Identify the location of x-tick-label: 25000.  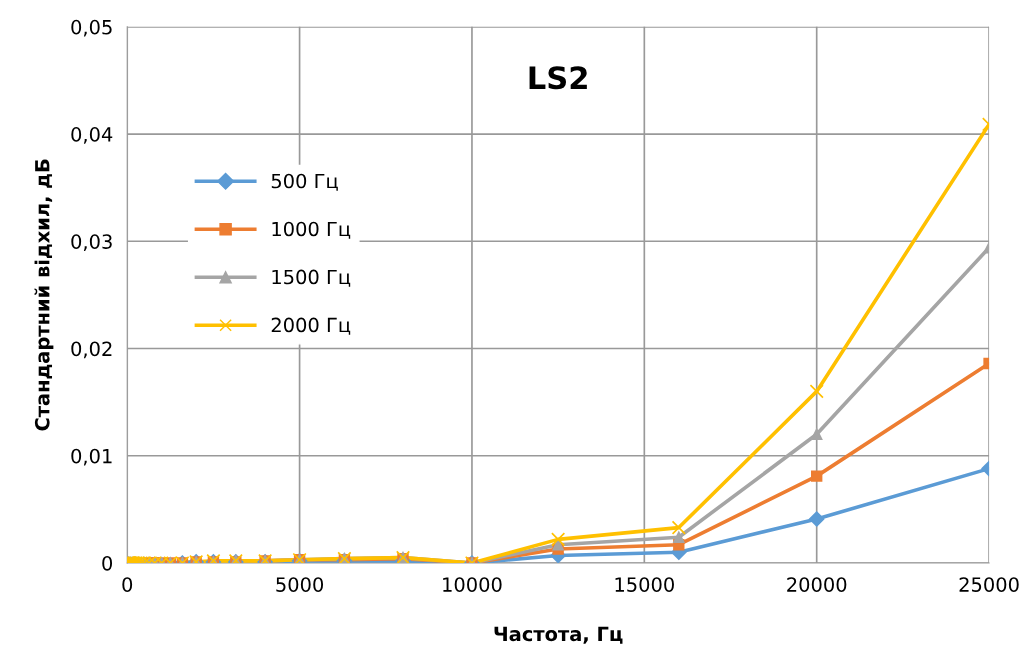
(989, 584).